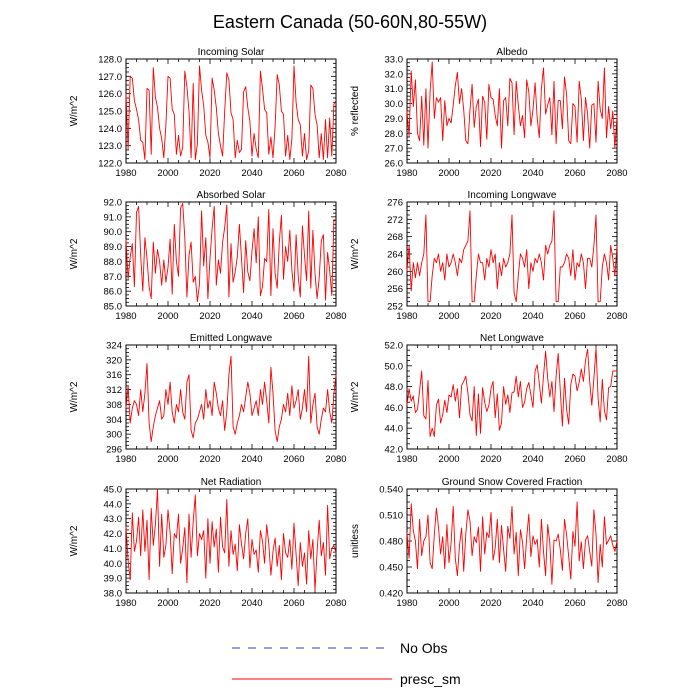 The width and height of the screenshot is (700, 700). Describe the element at coordinates (394, 346) in the screenshot. I see `y-tick-label: 52.0` at that location.